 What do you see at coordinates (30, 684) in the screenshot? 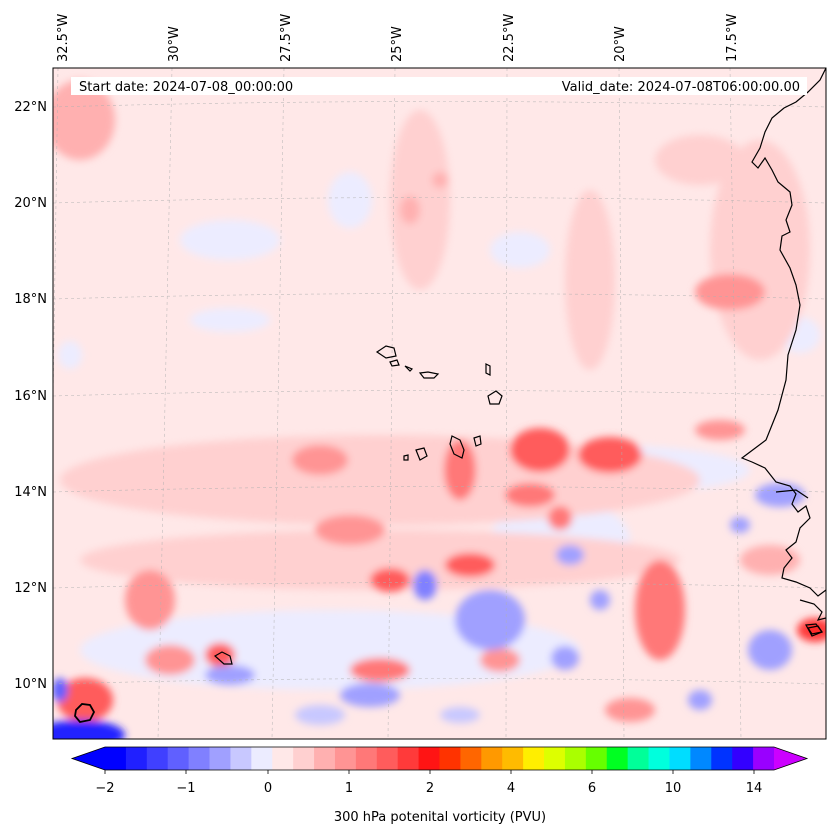
I see `lat-label: 10°N` at bounding box center [30, 684].